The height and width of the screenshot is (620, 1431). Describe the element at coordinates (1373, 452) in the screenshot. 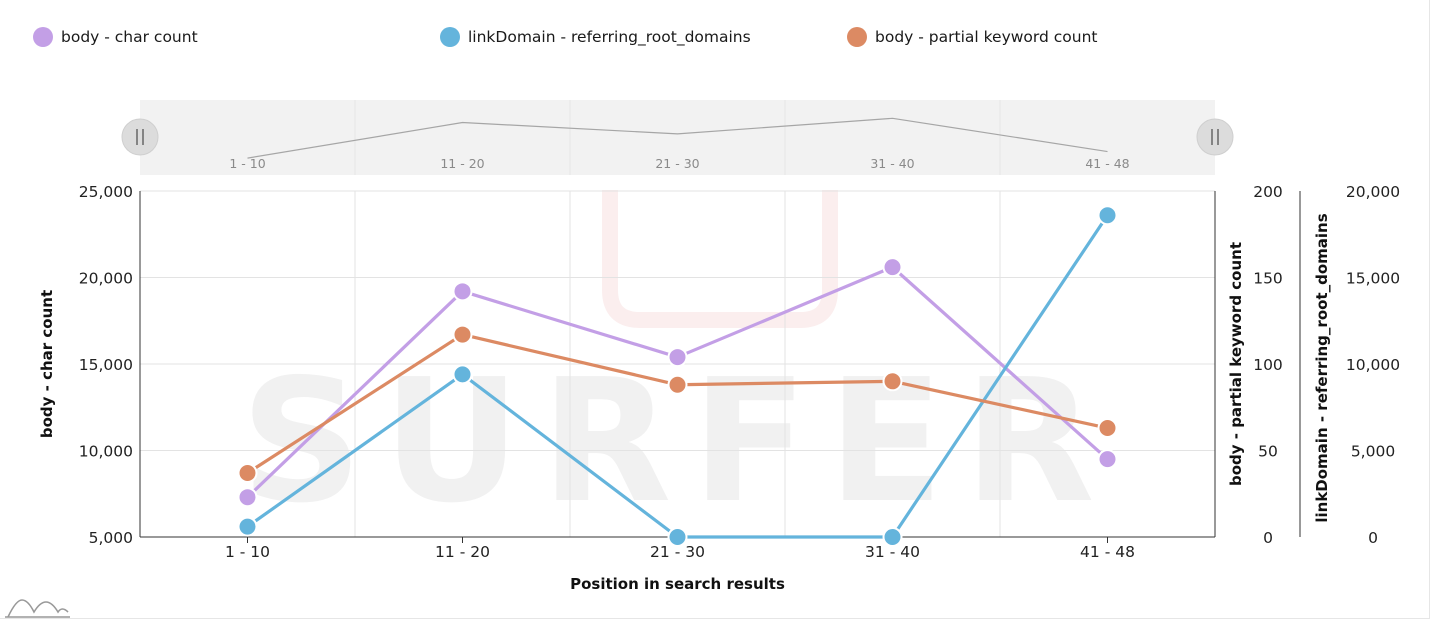

I see `right-axis-2-tick-label: 5,000` at that location.